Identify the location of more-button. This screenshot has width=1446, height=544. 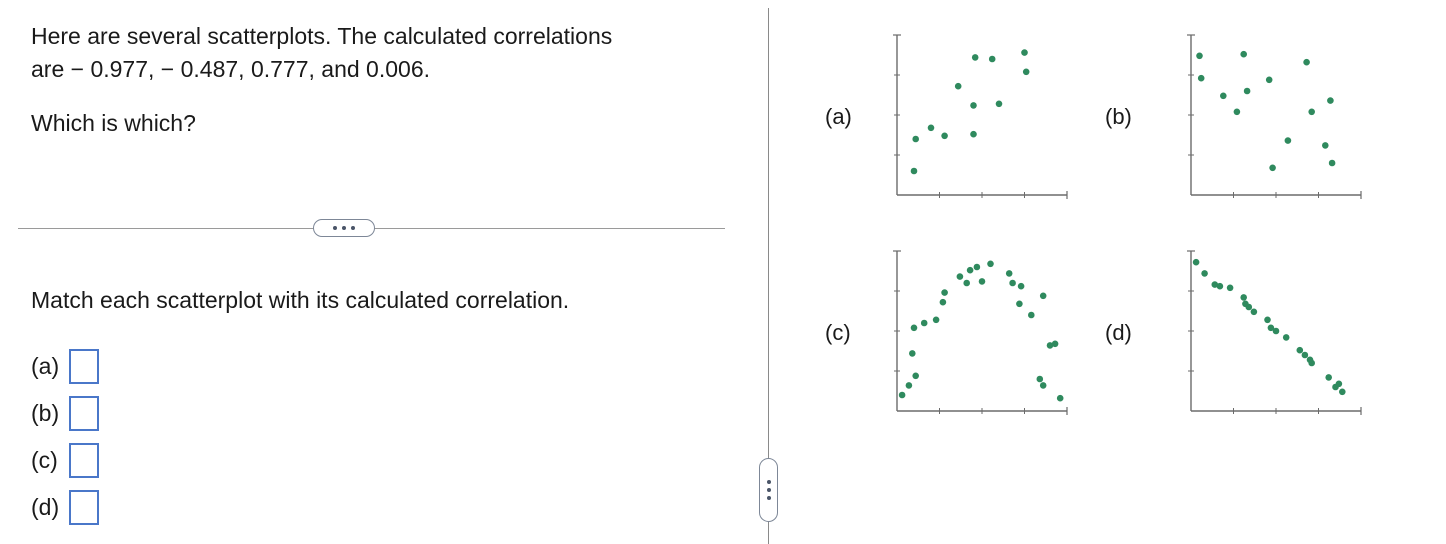
(344, 228).